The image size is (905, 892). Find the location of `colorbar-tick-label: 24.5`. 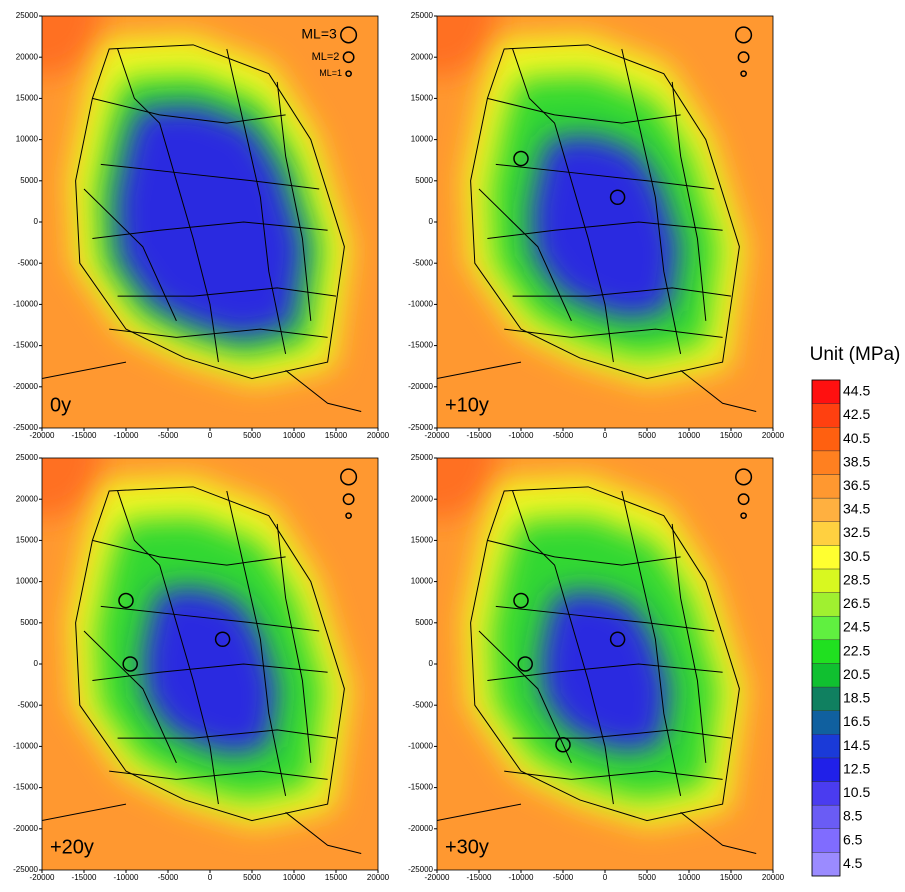

colorbar-tick-label: 24.5 is located at coordinates (856, 627).